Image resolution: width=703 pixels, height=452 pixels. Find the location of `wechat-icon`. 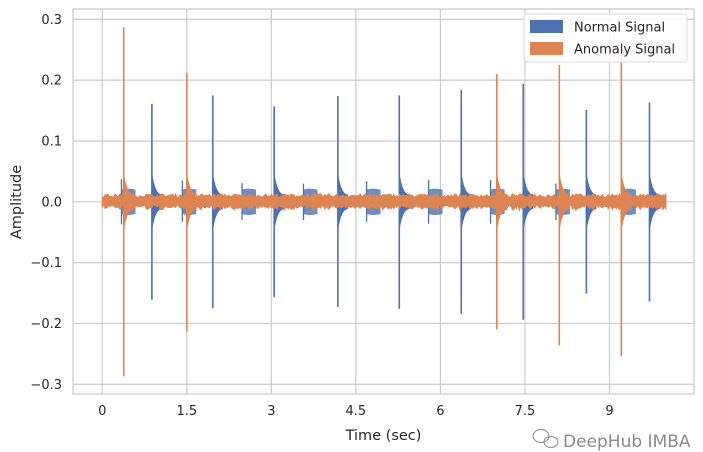

wechat-icon is located at coordinates (545, 438).